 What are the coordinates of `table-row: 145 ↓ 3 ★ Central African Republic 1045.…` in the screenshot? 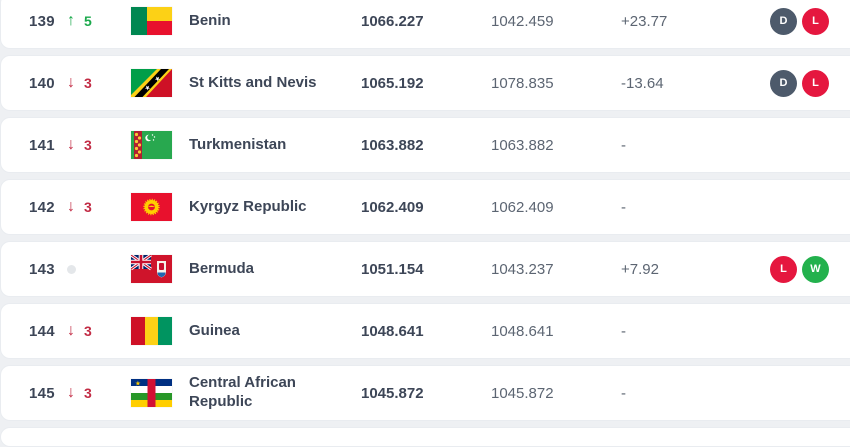 It's located at (425, 393).